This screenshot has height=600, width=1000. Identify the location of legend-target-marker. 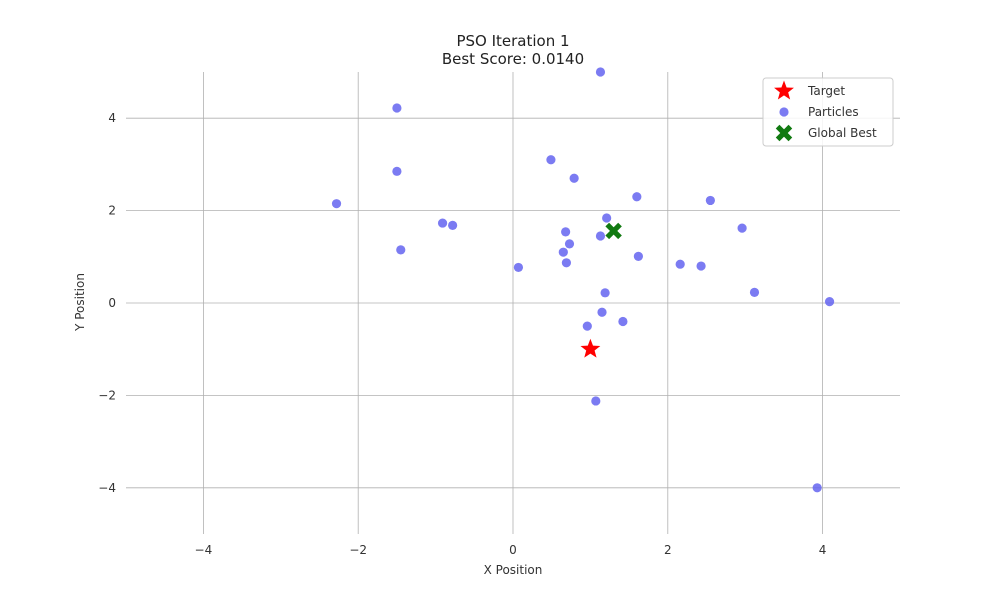
(784, 90).